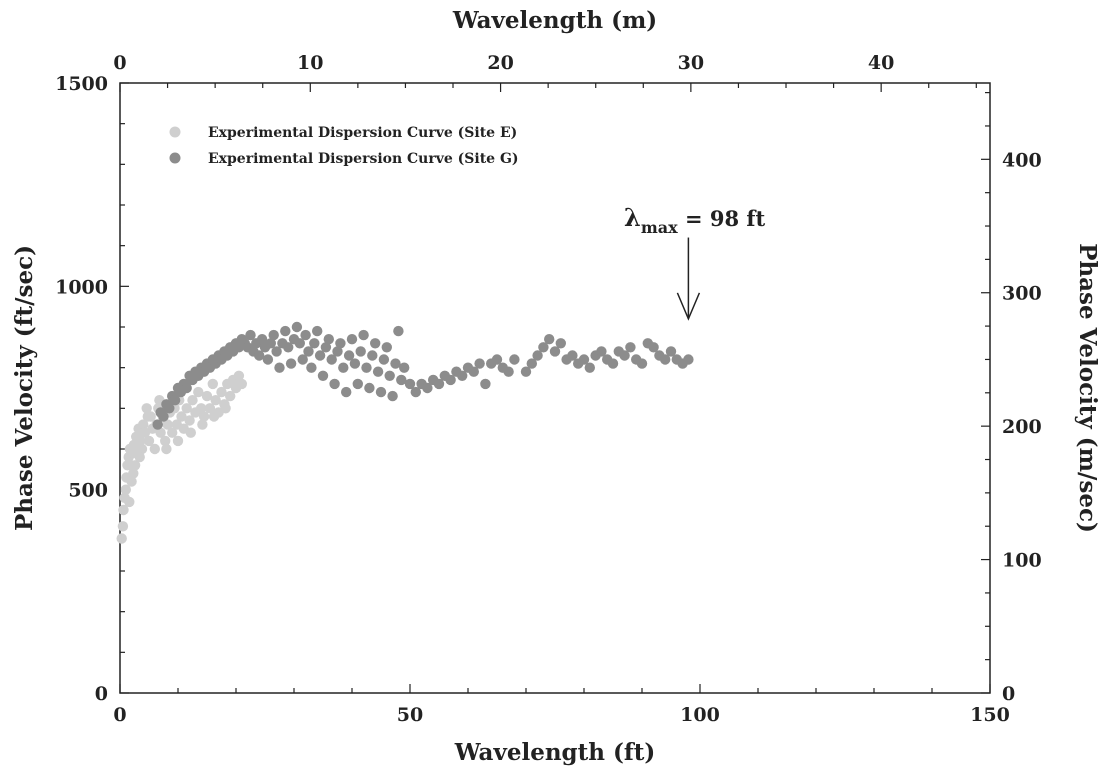  What do you see at coordinates (555, 752) in the screenshot?
I see `x-axis-title: Wavelength (ft)` at bounding box center [555, 752].